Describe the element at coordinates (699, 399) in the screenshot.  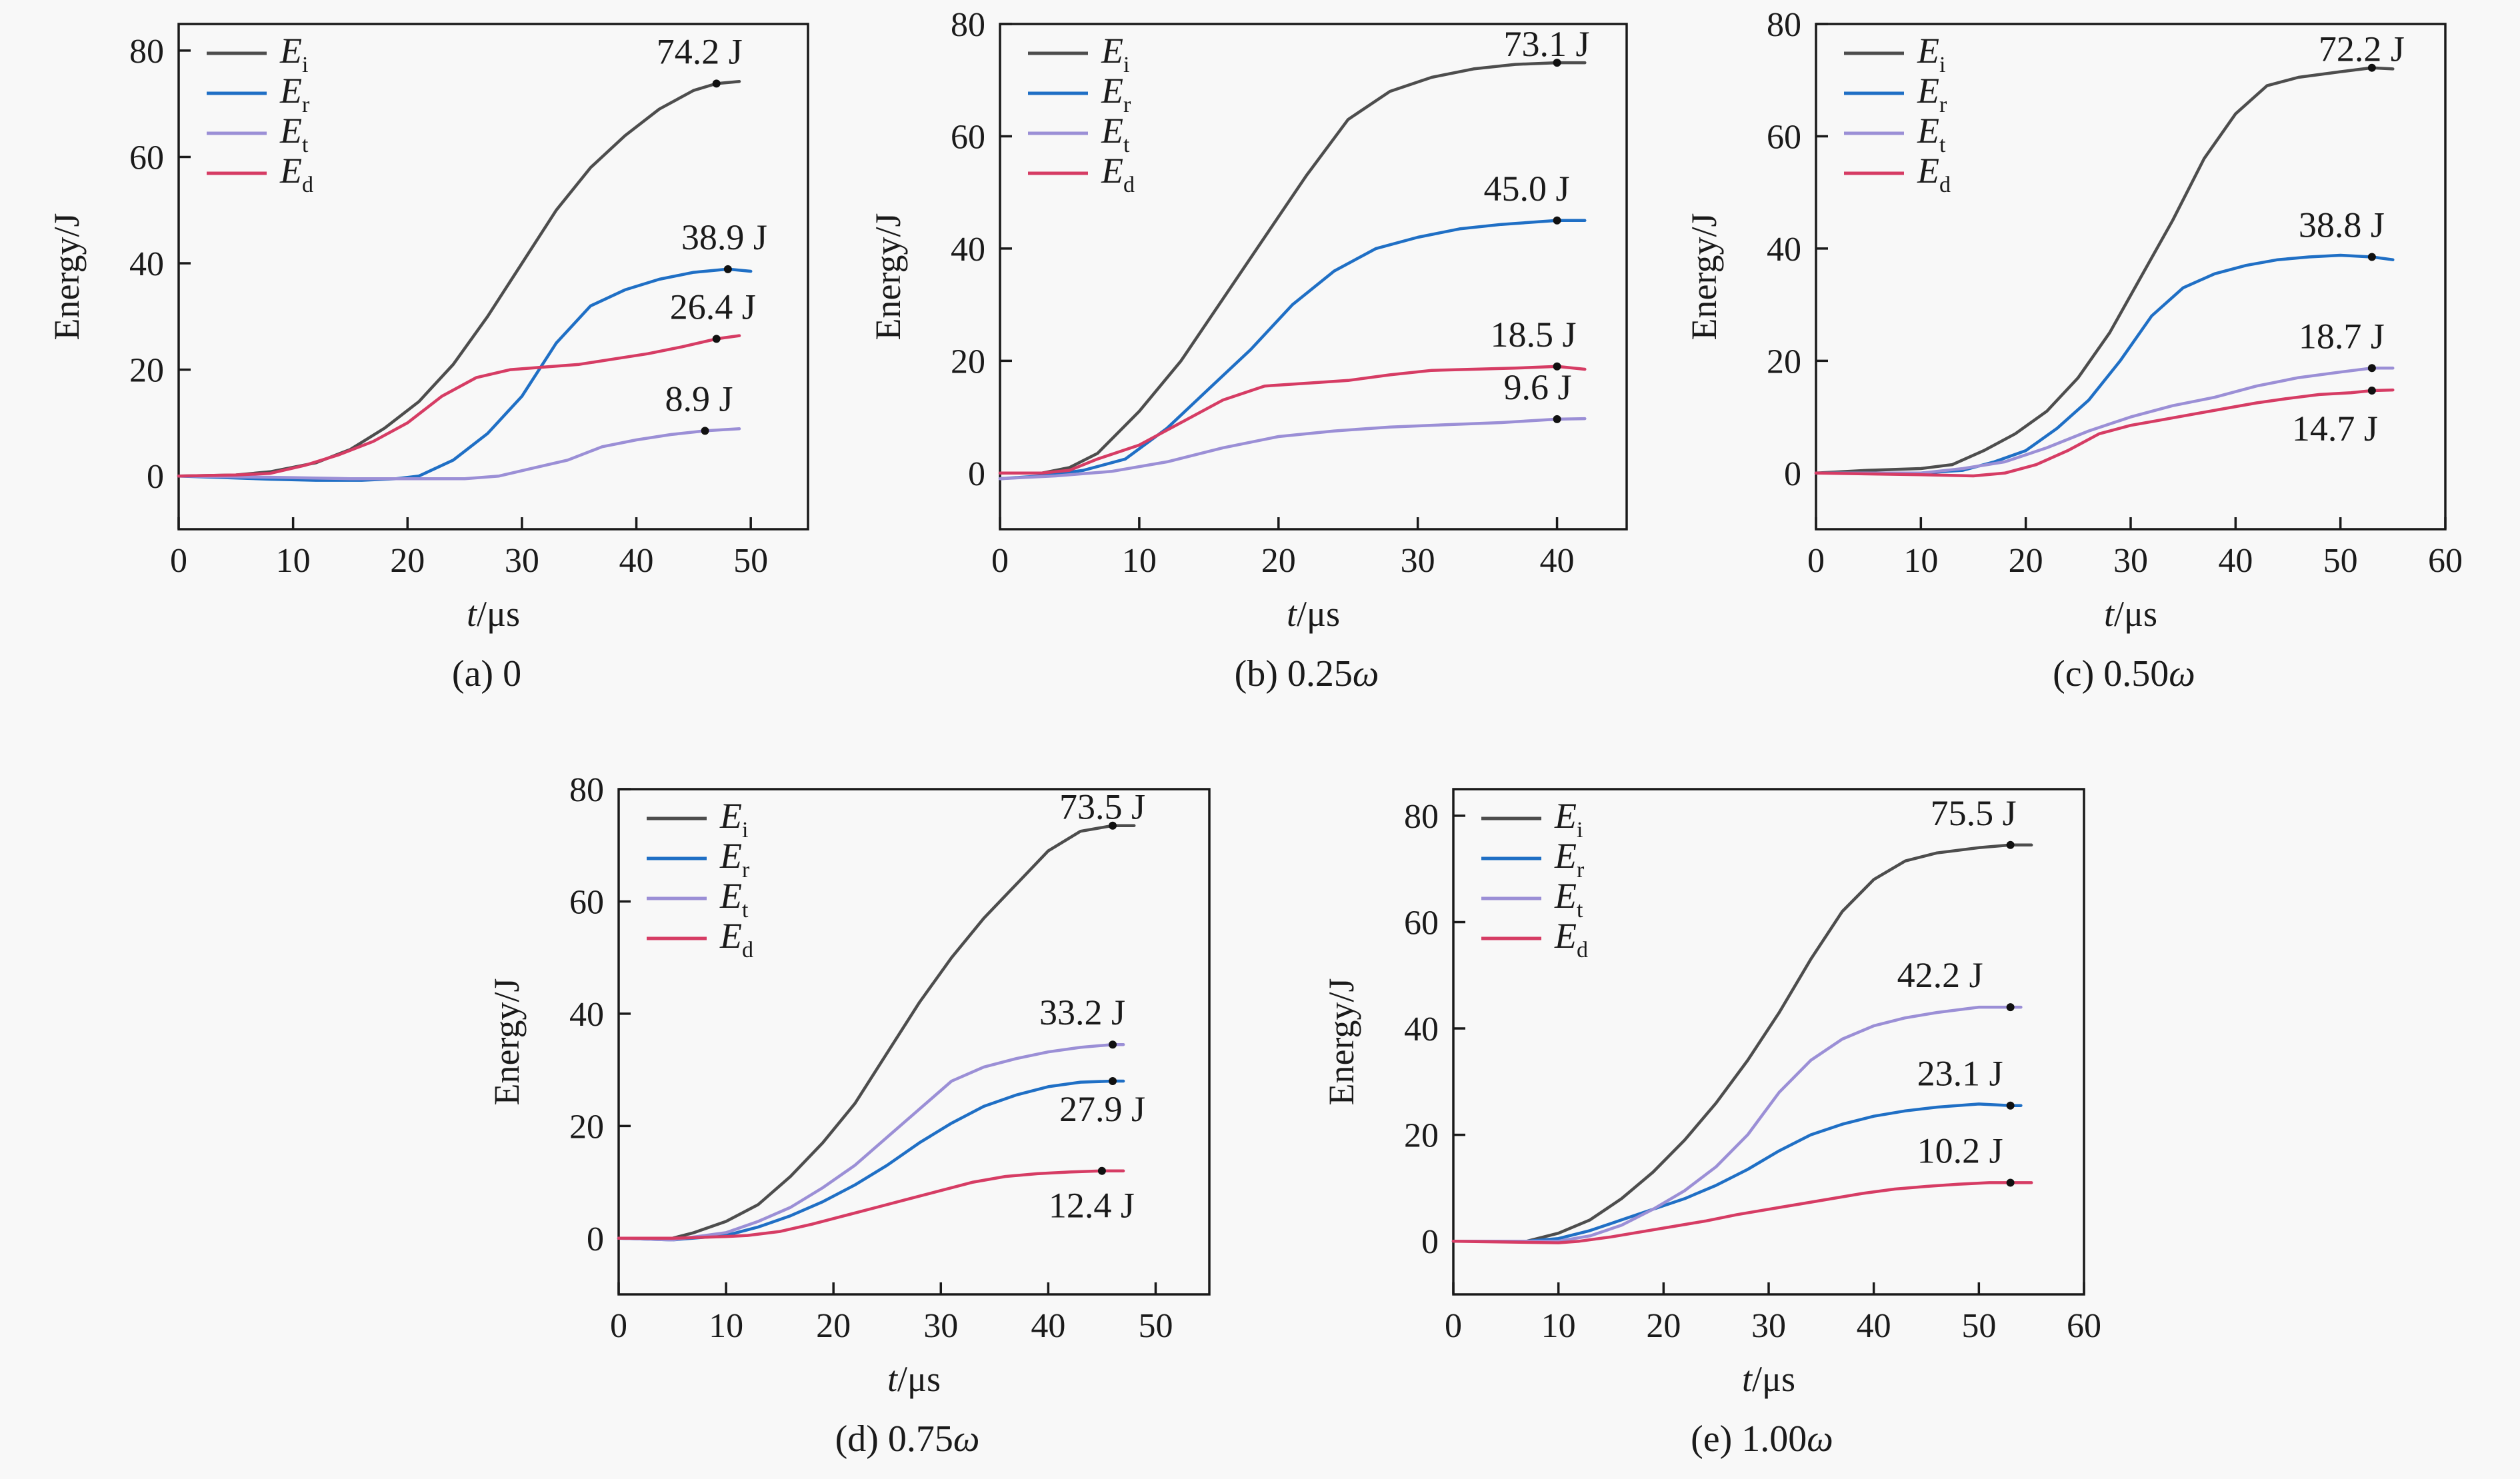
I see `value-label-Et: 8.9 J` at that location.